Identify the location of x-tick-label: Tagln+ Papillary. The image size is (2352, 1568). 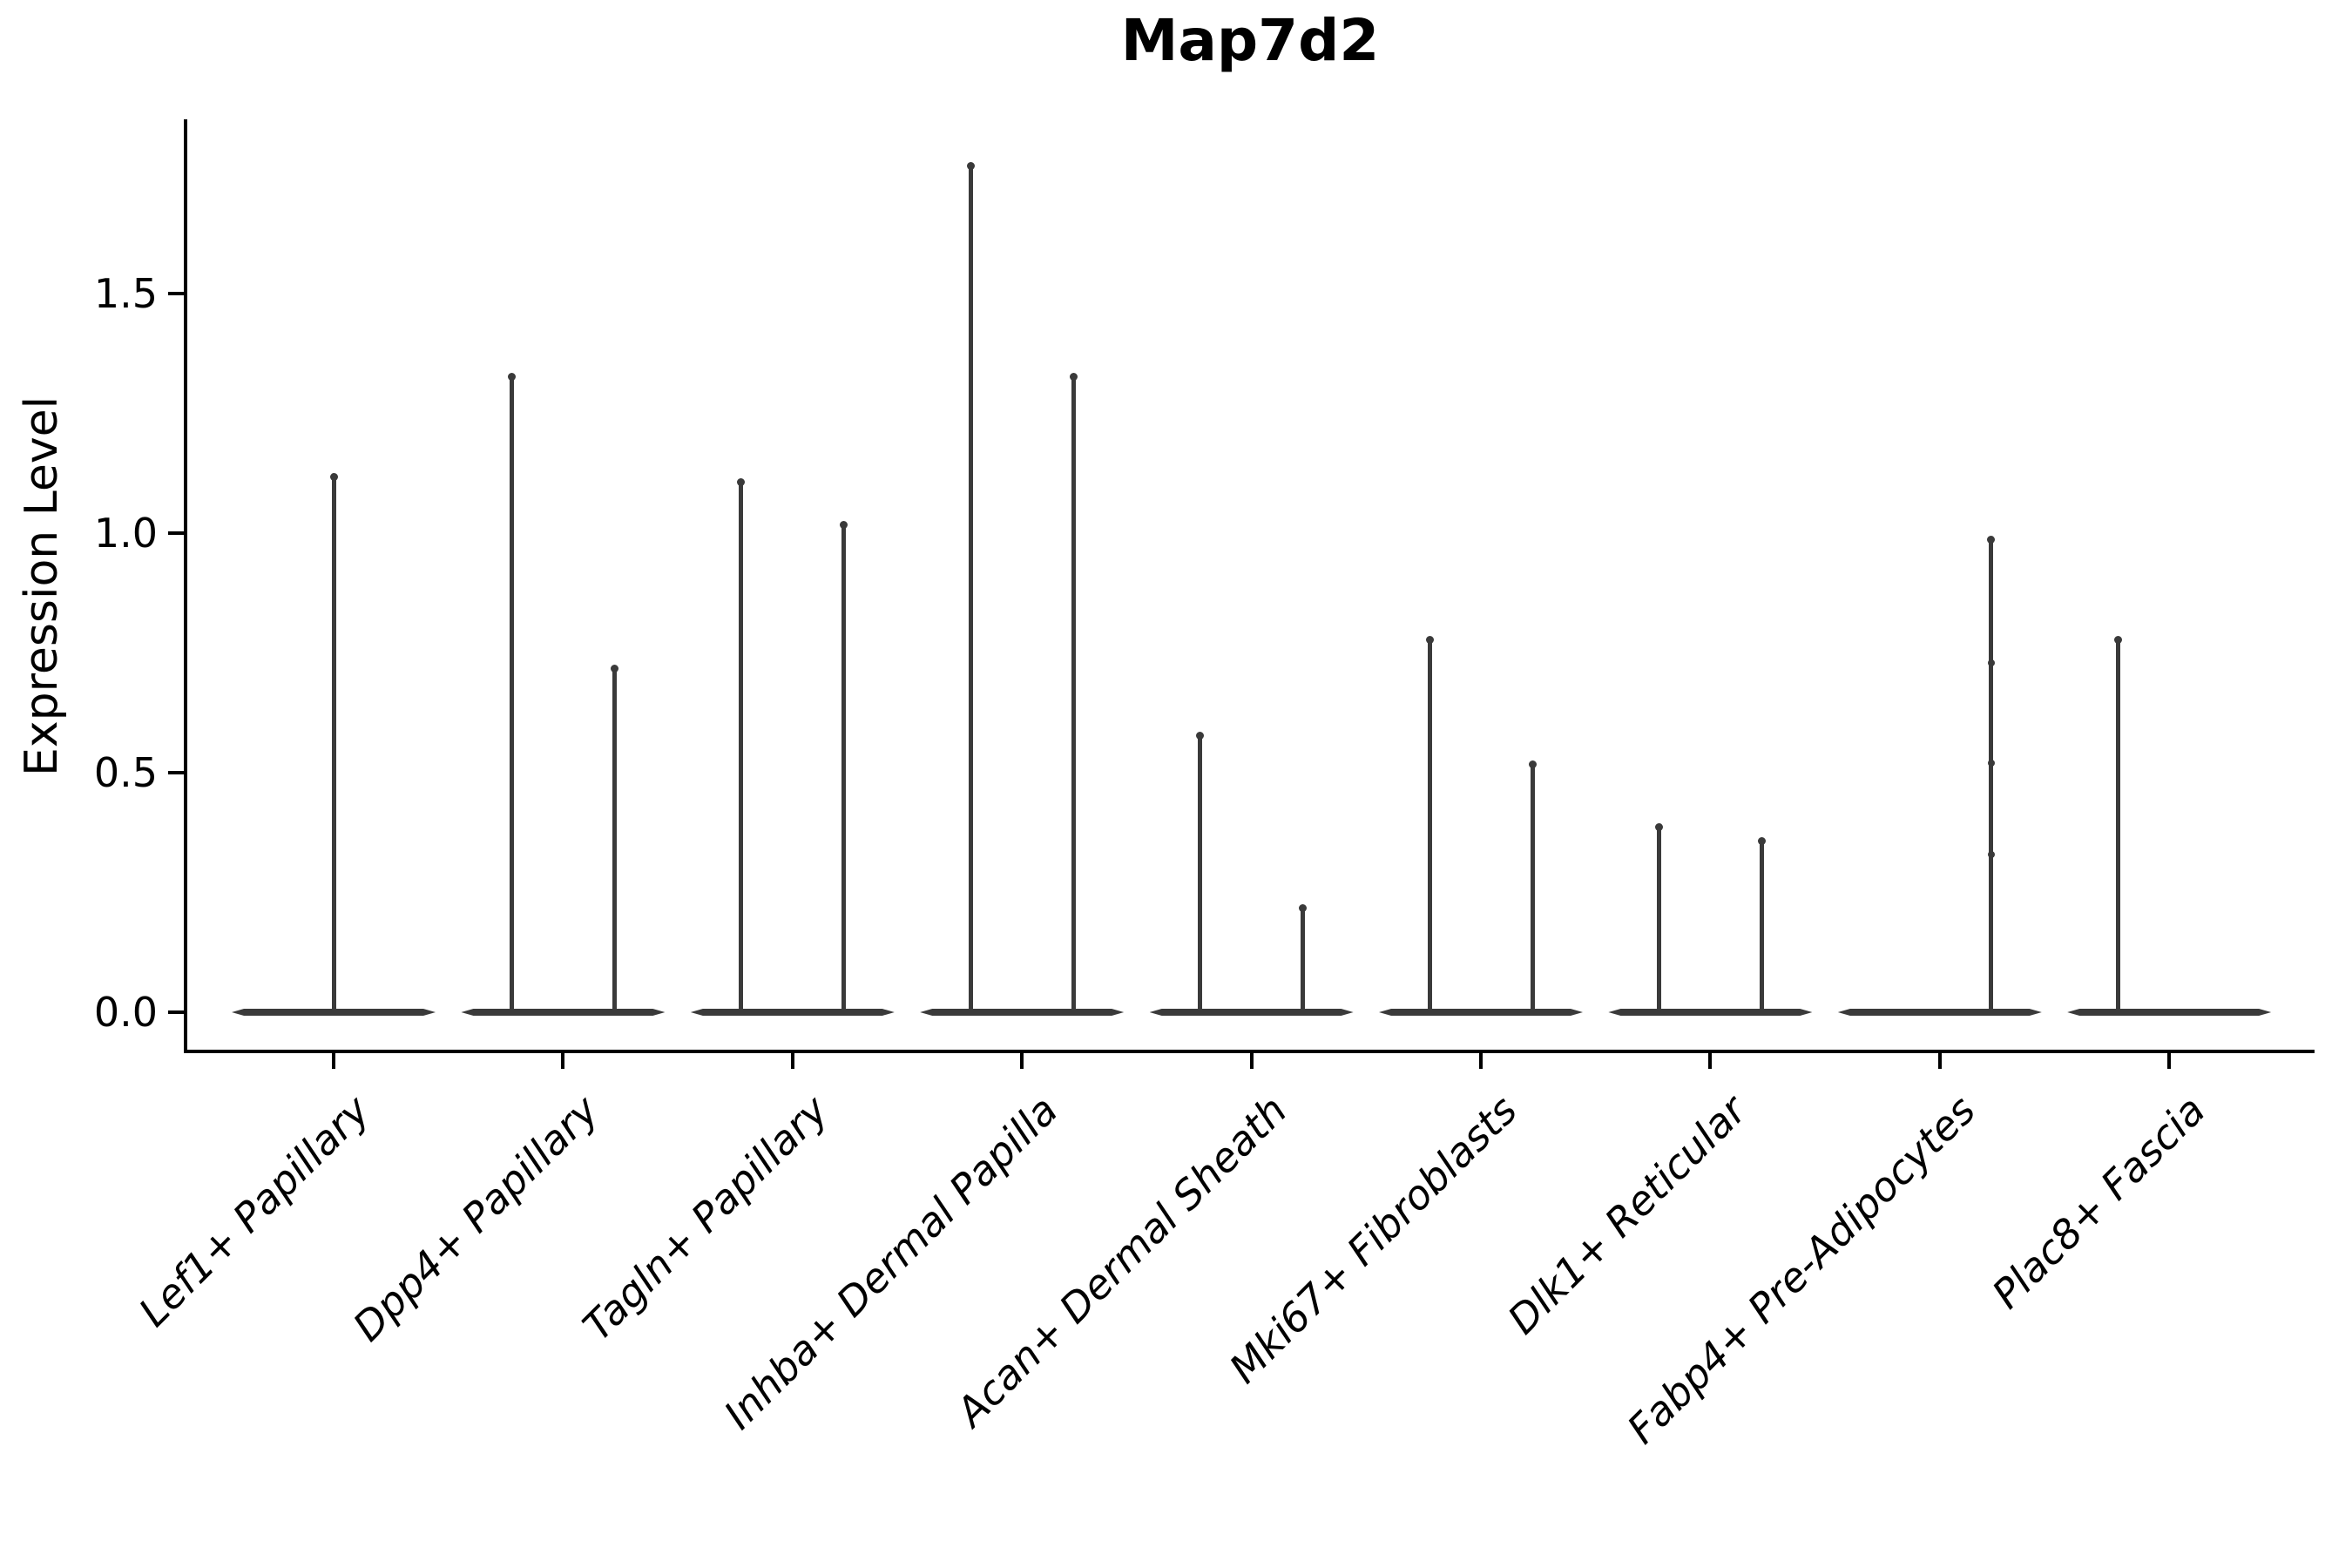
(705, 1218).